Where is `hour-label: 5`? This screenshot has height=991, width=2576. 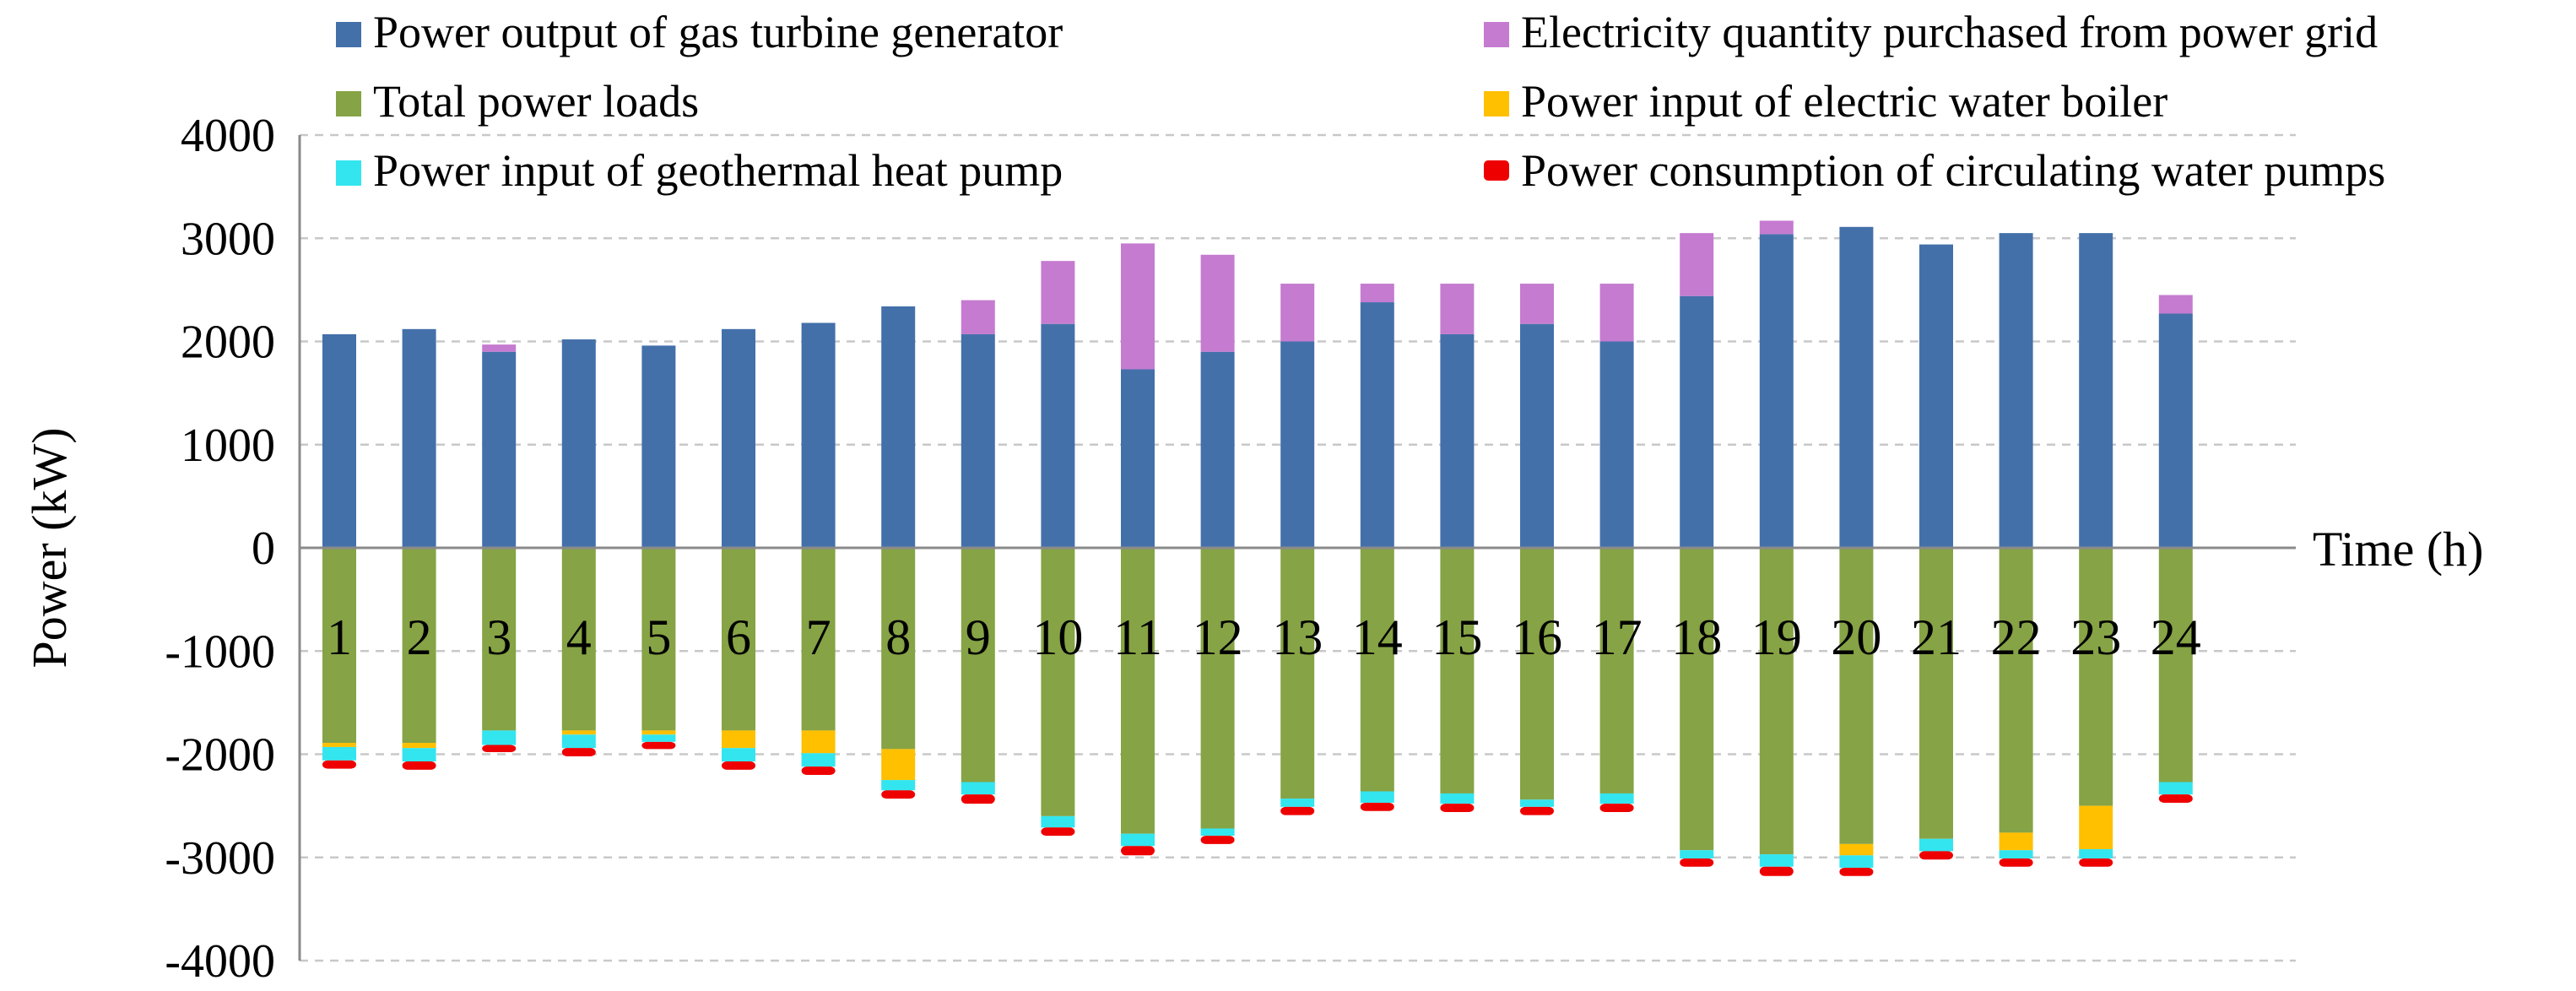
hour-label: 5 is located at coordinates (658, 637).